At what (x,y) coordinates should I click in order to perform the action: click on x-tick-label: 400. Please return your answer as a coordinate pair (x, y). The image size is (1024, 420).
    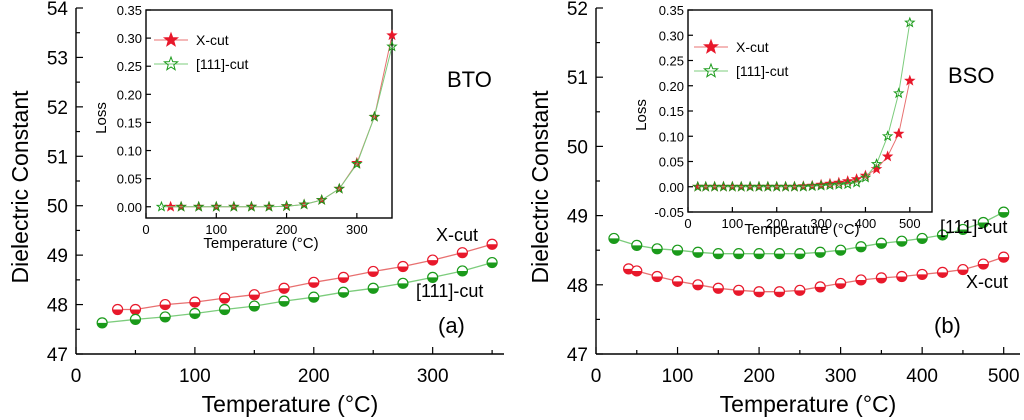
    Looking at the image, I should click on (922, 376).